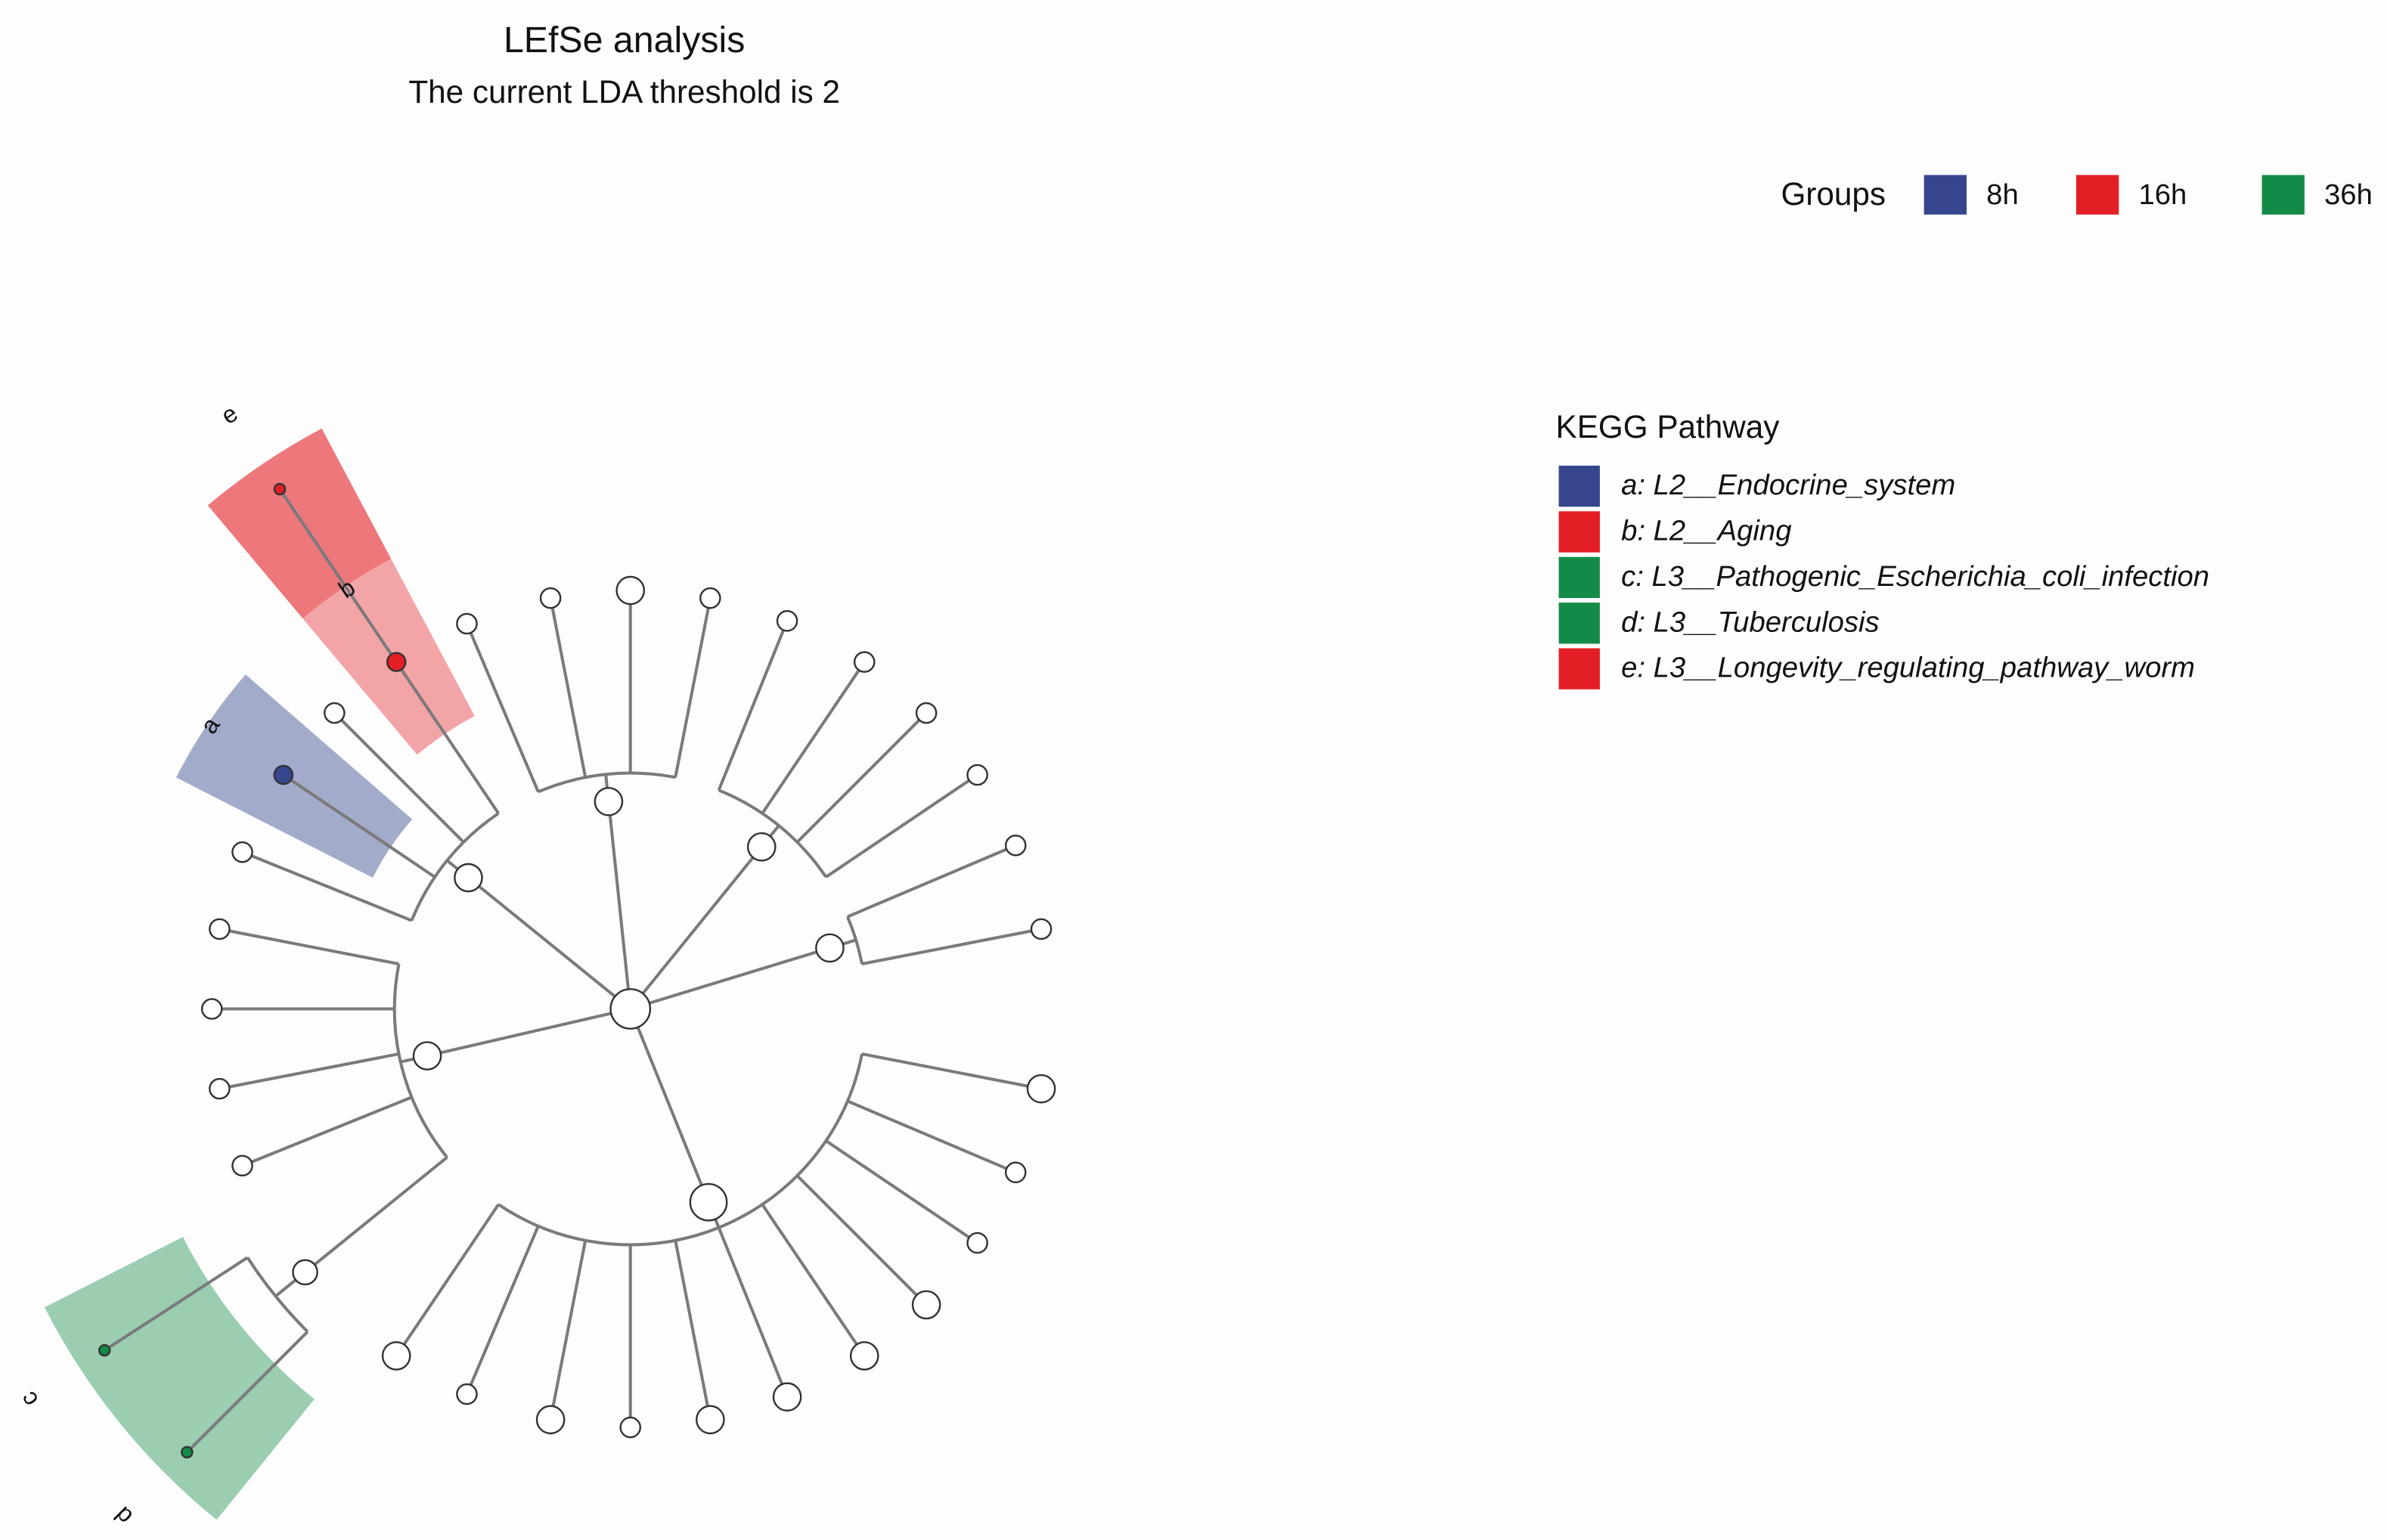  I want to click on subtitle: The current LDA threshold is 2, so click(624, 92).